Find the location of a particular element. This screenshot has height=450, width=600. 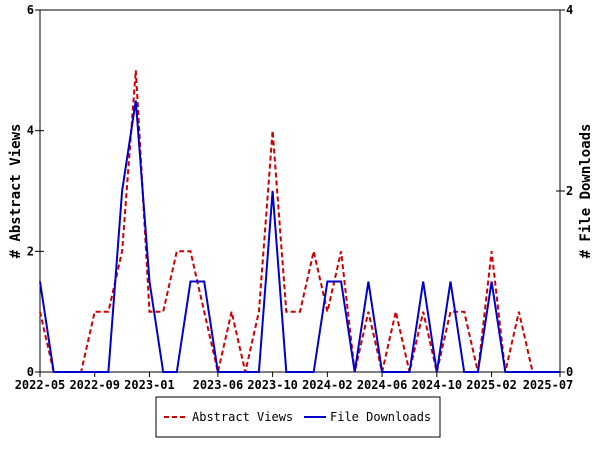

legend-box is located at coordinates (298, 417).